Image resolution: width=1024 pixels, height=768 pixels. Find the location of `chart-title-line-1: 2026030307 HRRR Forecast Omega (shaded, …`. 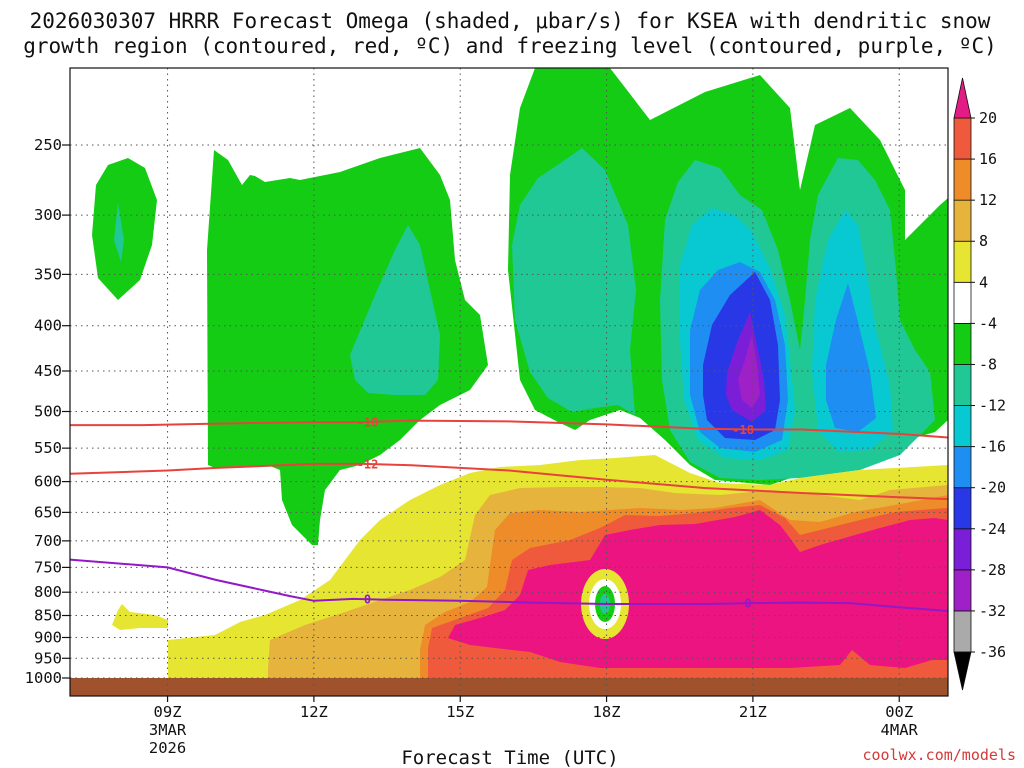

chart-title-line-1: 2026030307 HRRR Forecast Omega (shaded, … is located at coordinates (510, 21).